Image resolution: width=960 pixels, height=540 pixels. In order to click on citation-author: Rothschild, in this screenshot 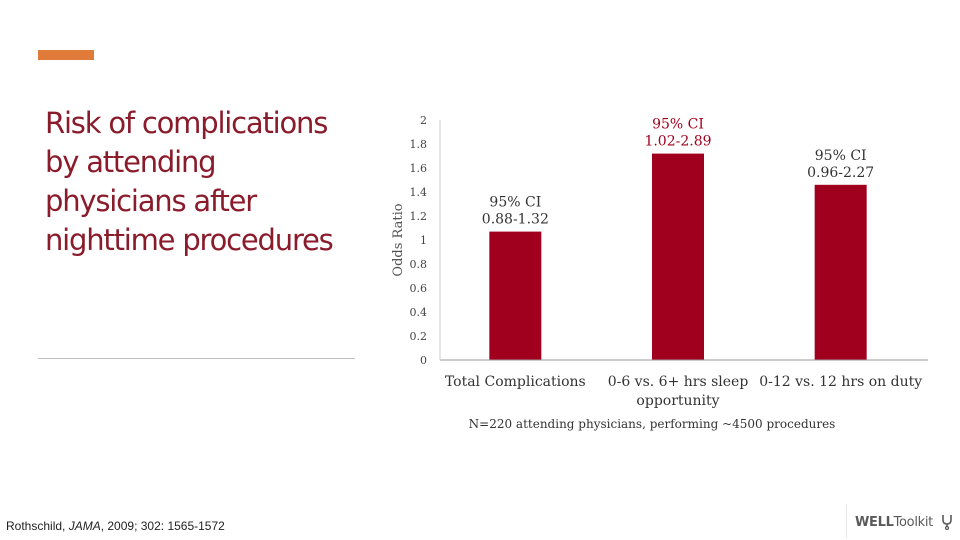, I will do `click(37, 526)`.